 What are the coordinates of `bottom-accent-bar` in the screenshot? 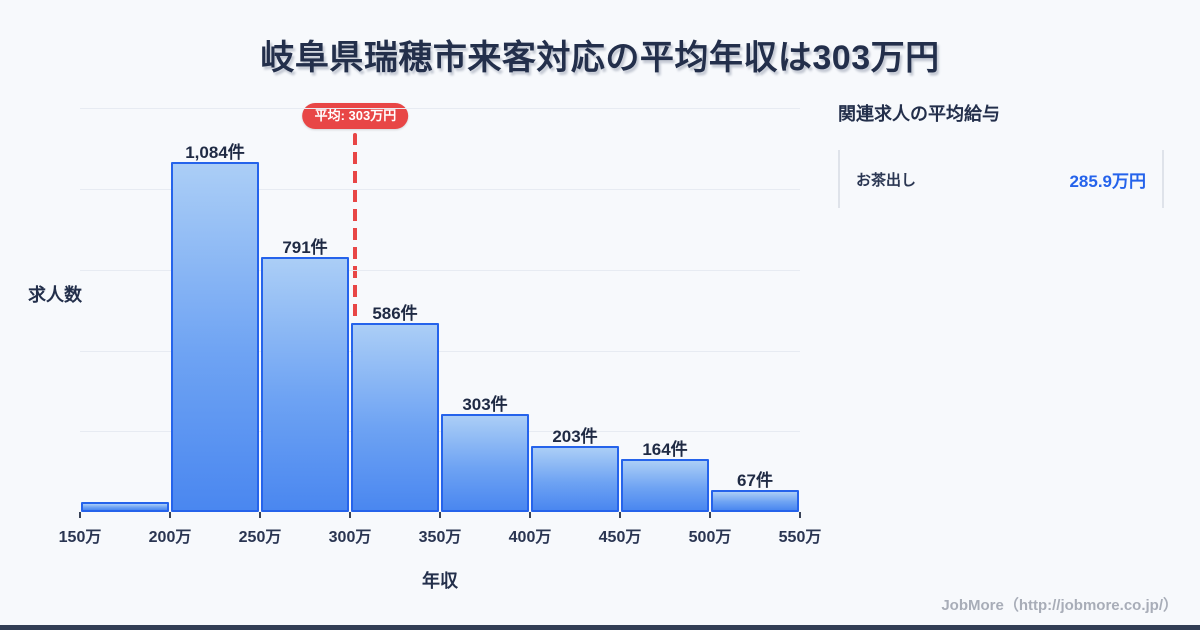 It's located at (600, 627).